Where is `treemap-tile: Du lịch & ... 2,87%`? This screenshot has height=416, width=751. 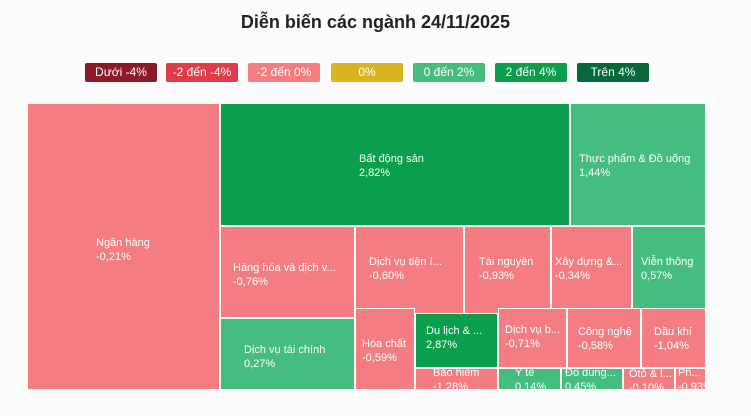
treemap-tile: Du lịch & ... 2,87% is located at coordinates (456, 340).